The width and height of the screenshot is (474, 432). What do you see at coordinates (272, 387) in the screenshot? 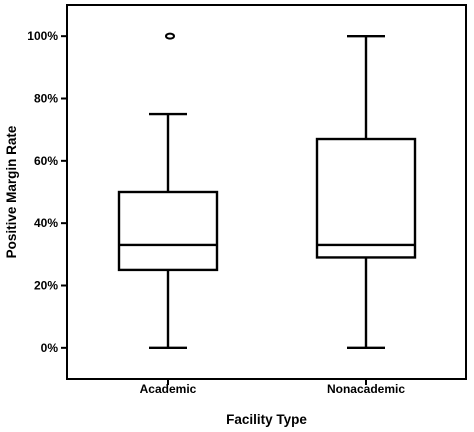
I see `x-axis-ticks: Academic Nonacademic` at bounding box center [272, 387].